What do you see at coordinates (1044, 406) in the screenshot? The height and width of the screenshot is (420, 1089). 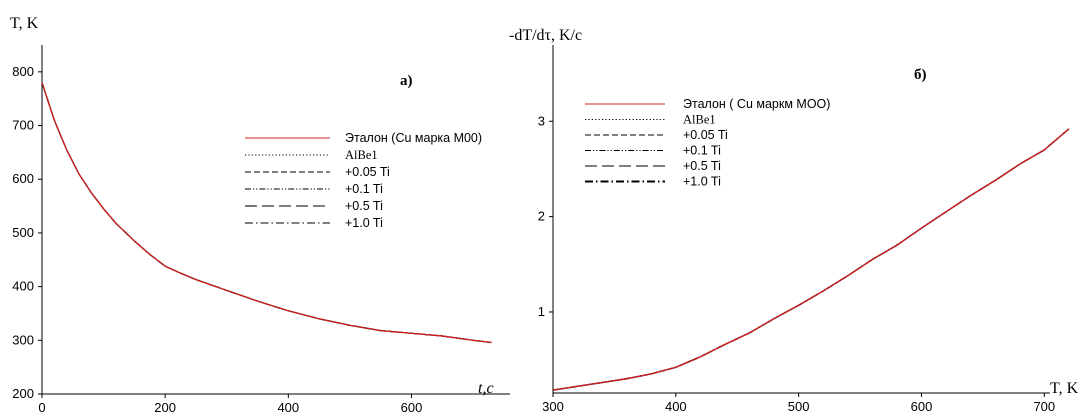 I see `x-tick-label: 700` at bounding box center [1044, 406].